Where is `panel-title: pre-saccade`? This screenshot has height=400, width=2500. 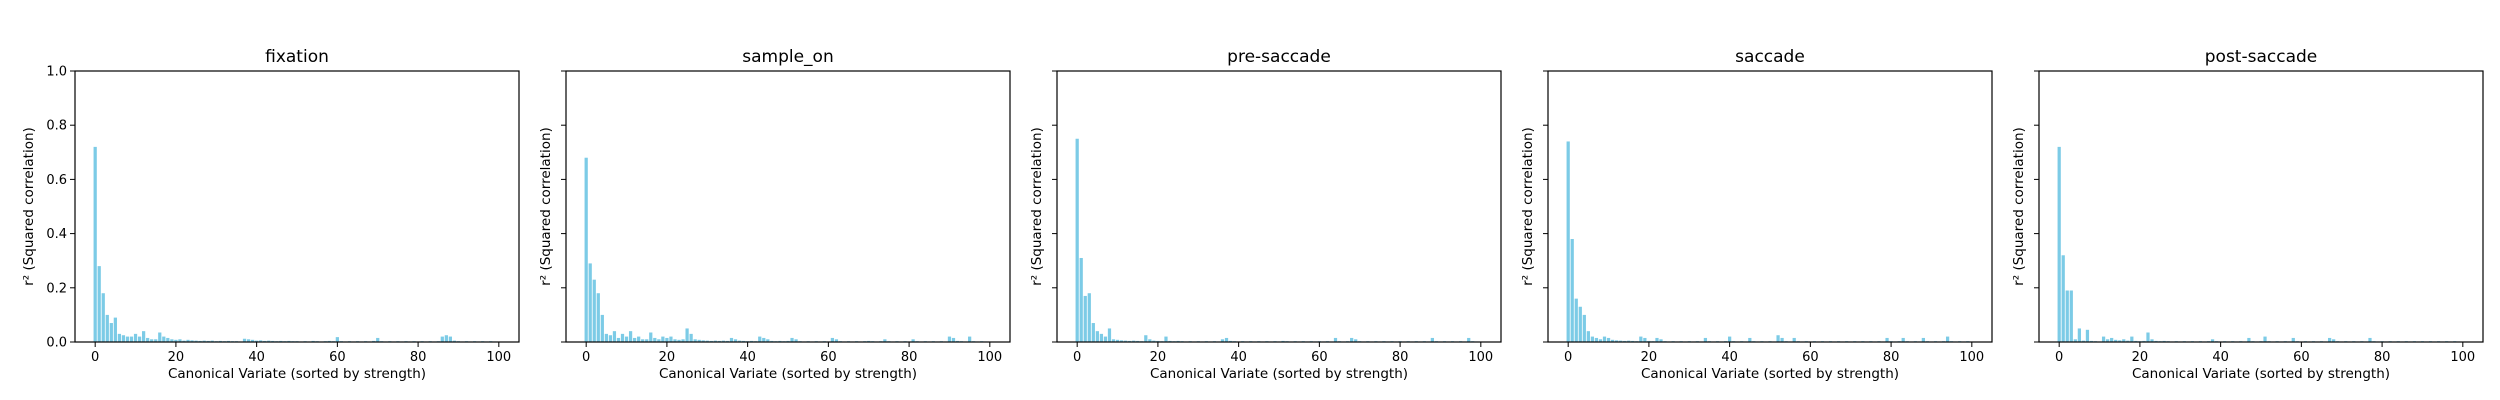
panel-title: pre-saccade is located at coordinates (1279, 57).